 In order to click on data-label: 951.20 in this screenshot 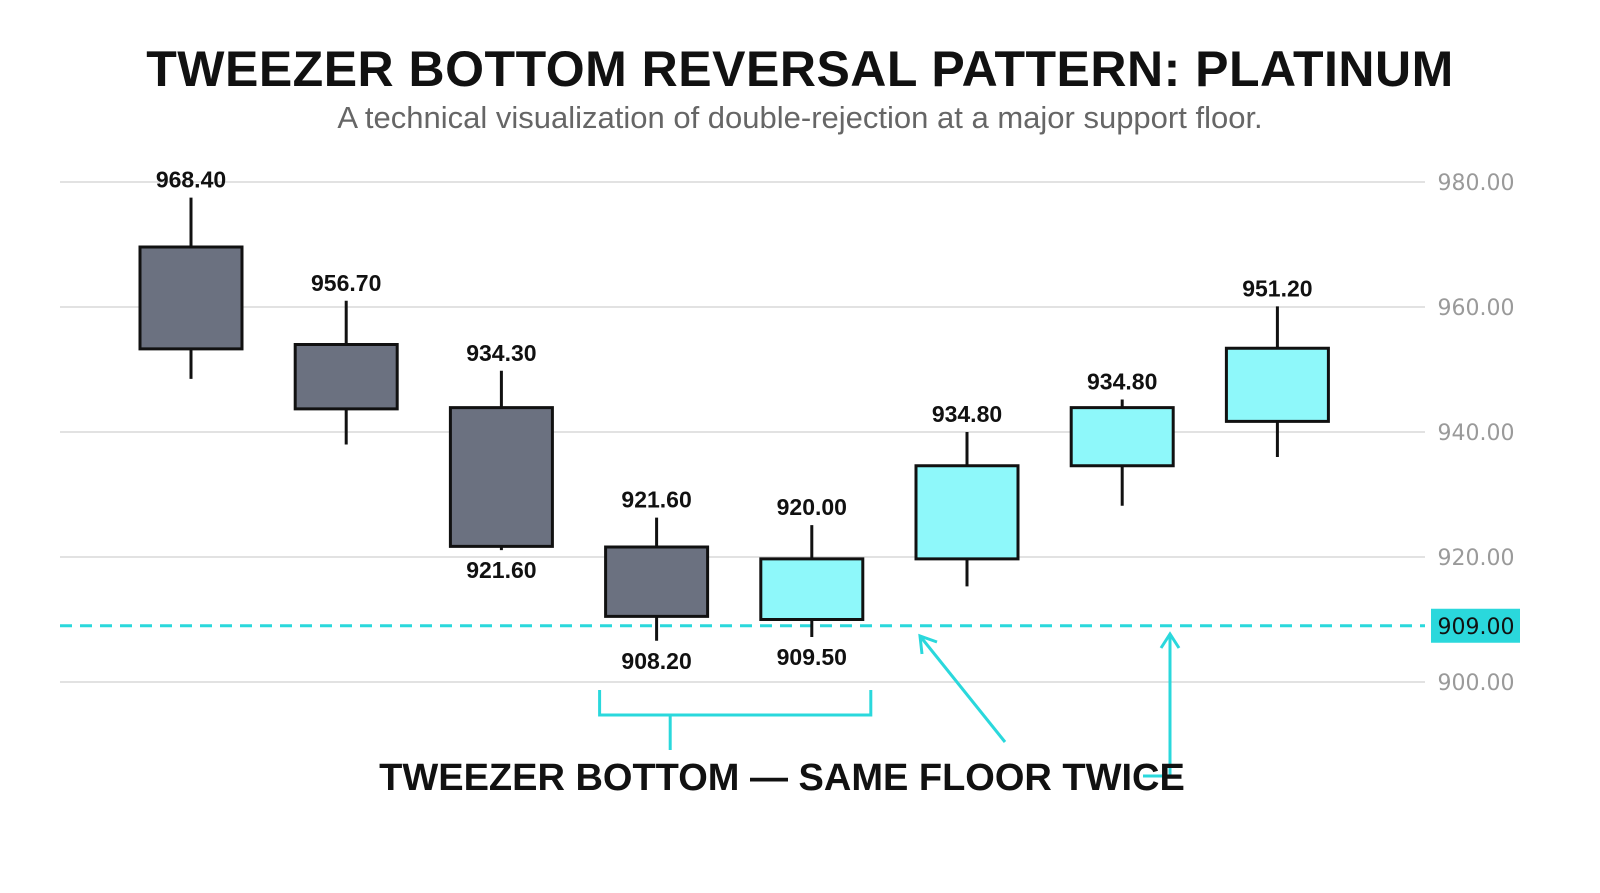, I will do `click(1277, 288)`.